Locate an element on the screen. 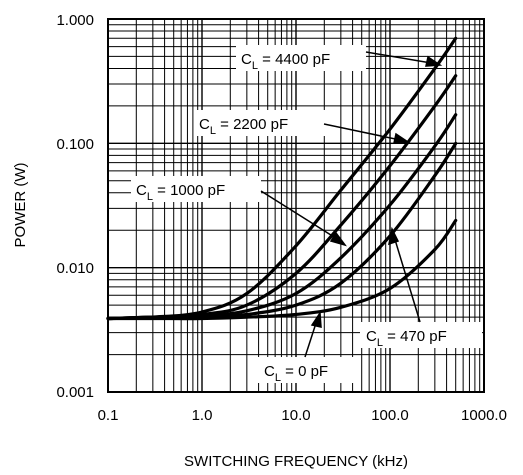  label-1000: CL = 1000 pF is located at coordinates (180, 192).